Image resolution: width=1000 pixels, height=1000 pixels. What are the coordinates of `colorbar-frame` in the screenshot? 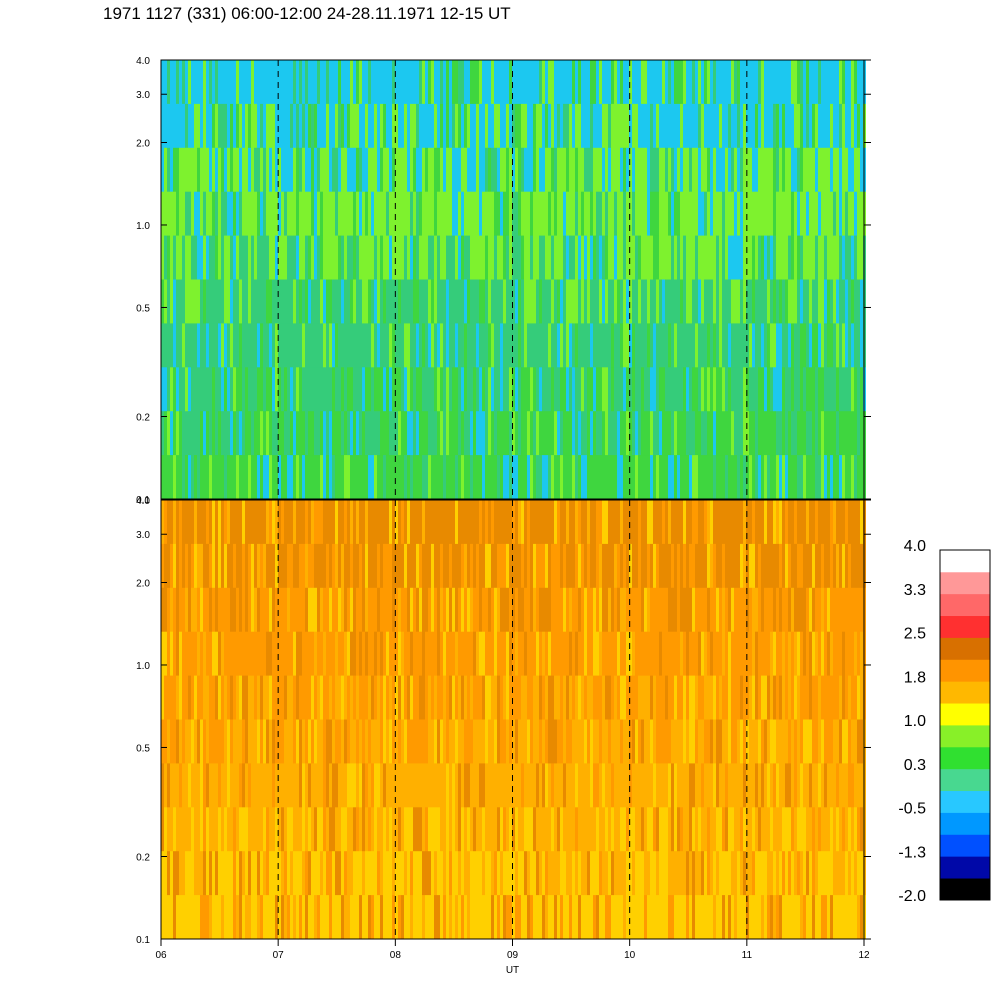 It's located at (965, 725).